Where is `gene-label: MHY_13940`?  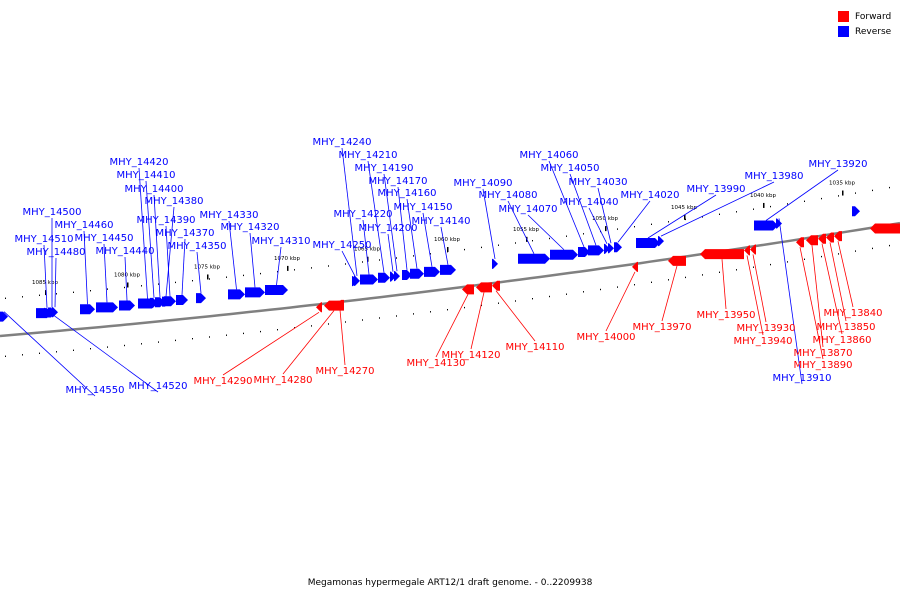 gene-label: MHY_13940 is located at coordinates (762, 341).